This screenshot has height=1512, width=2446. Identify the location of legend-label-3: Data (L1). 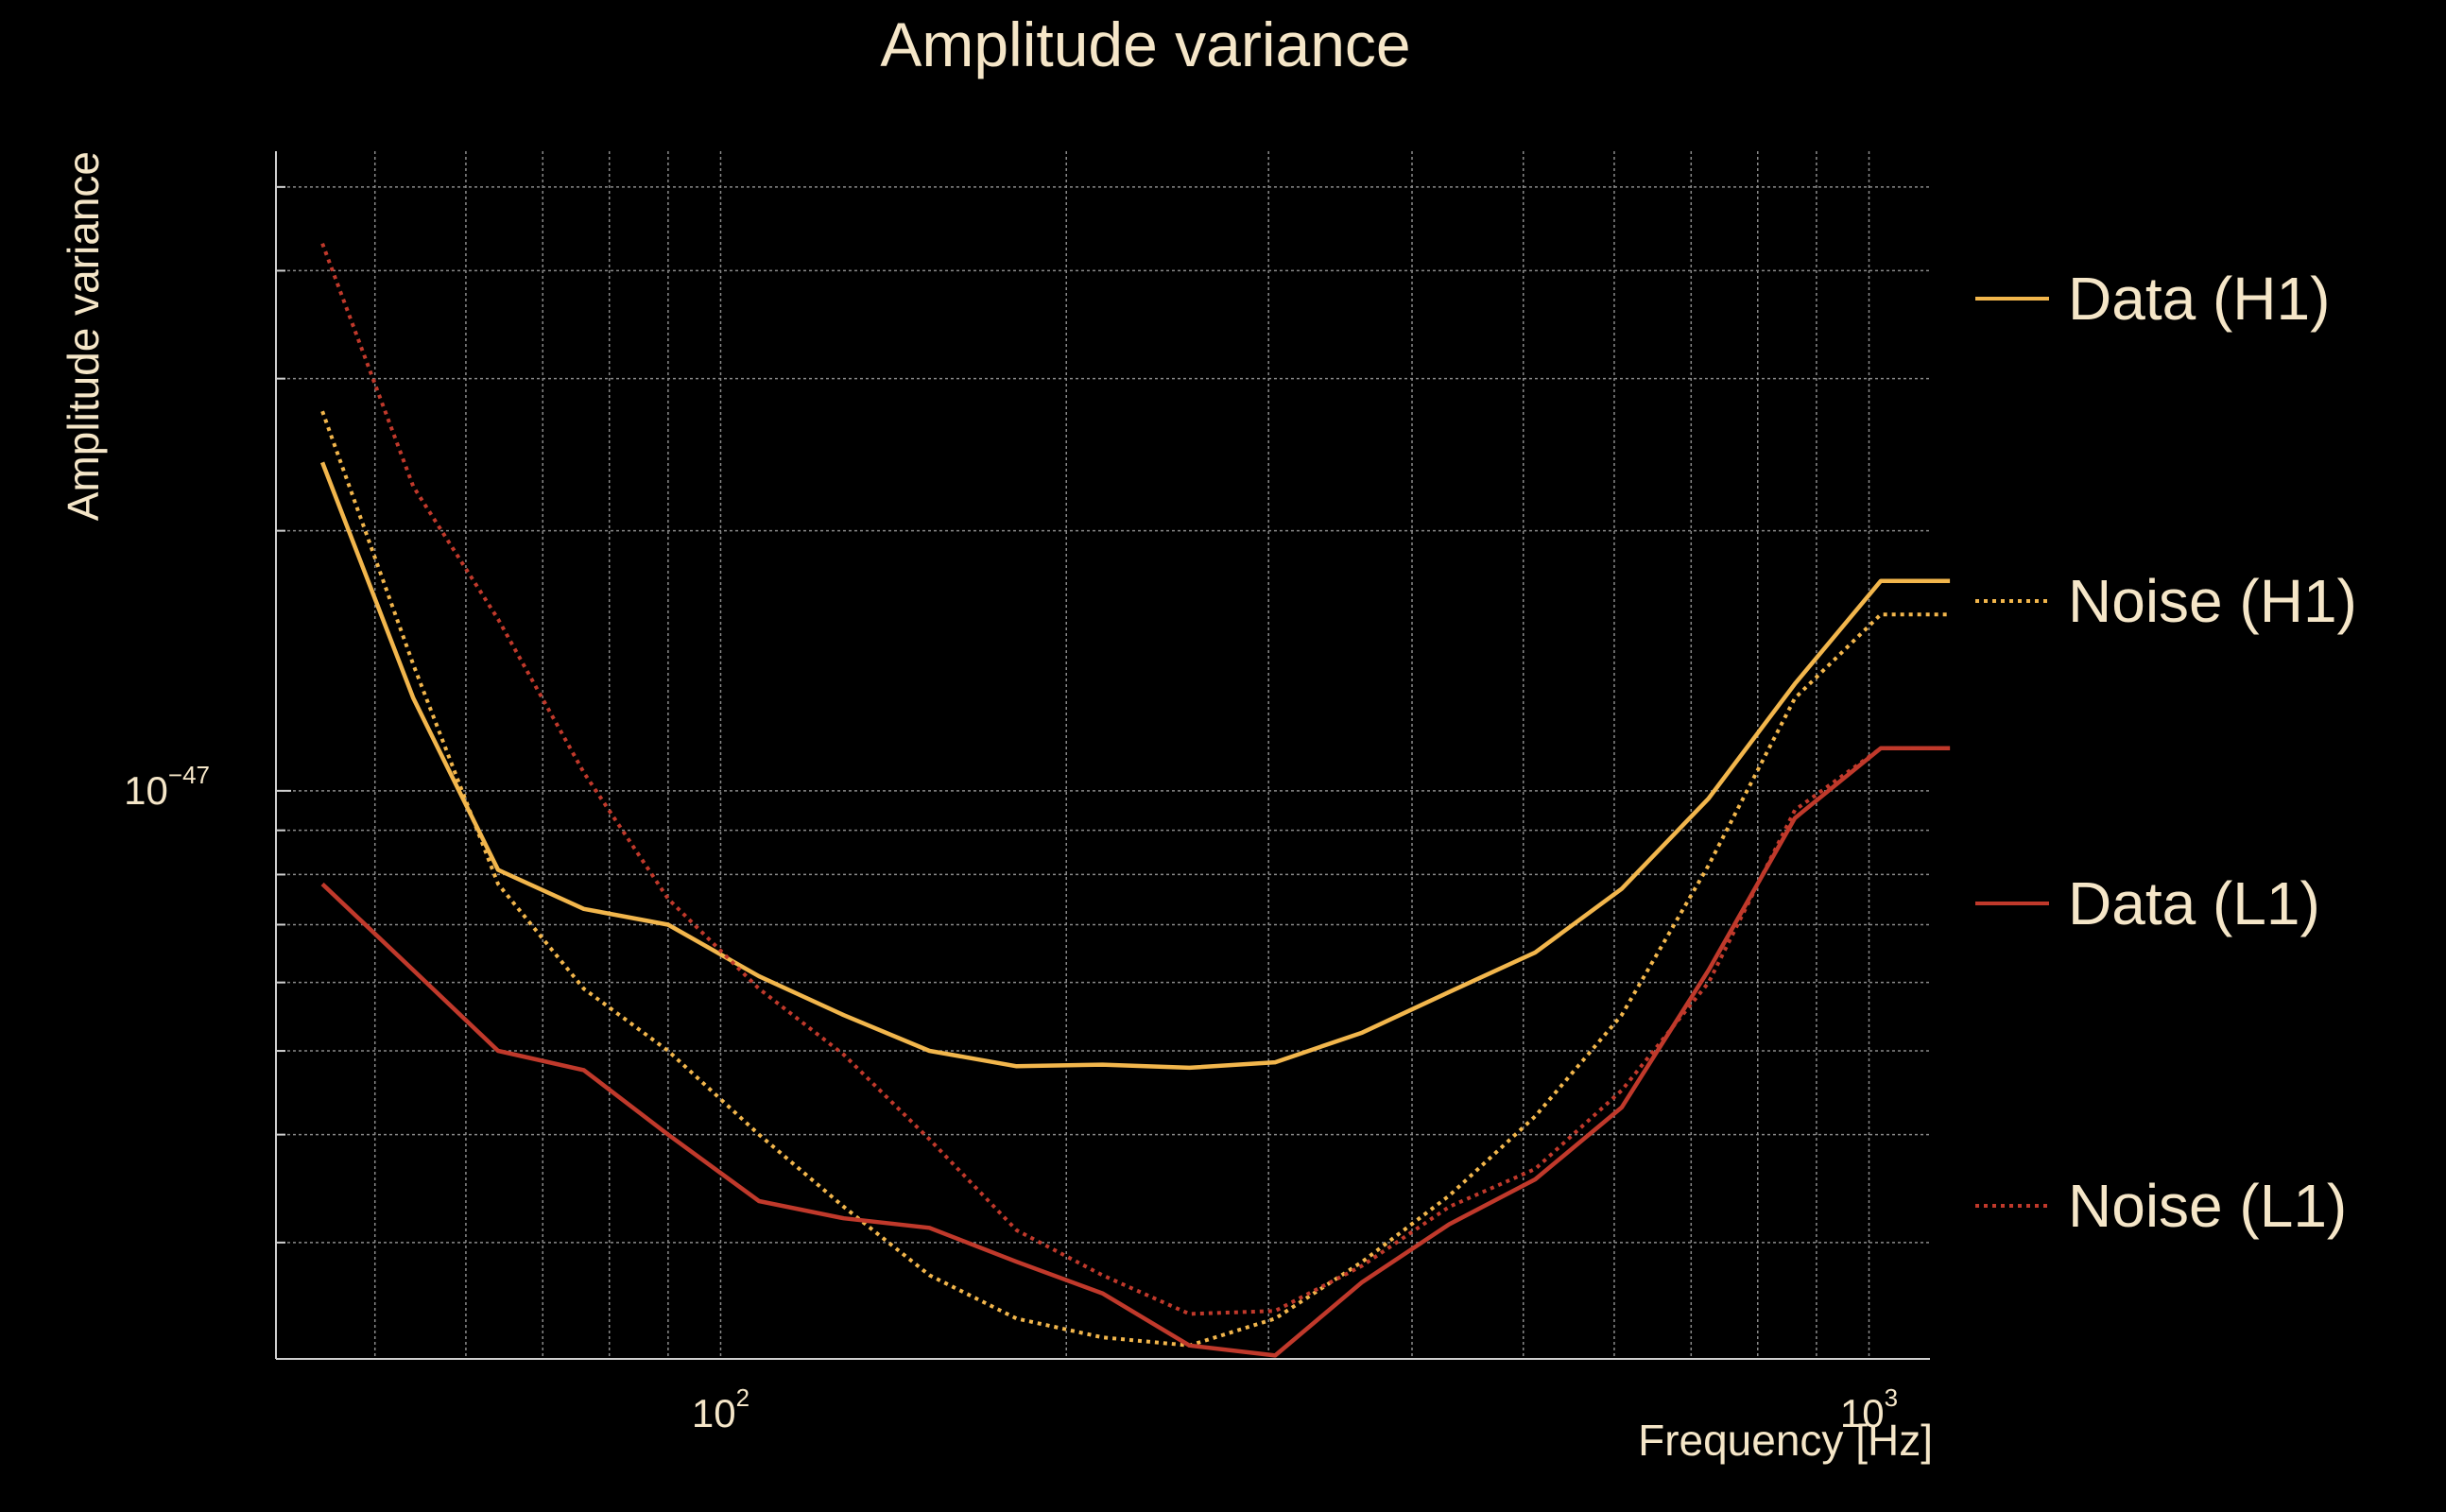
(2194, 903).